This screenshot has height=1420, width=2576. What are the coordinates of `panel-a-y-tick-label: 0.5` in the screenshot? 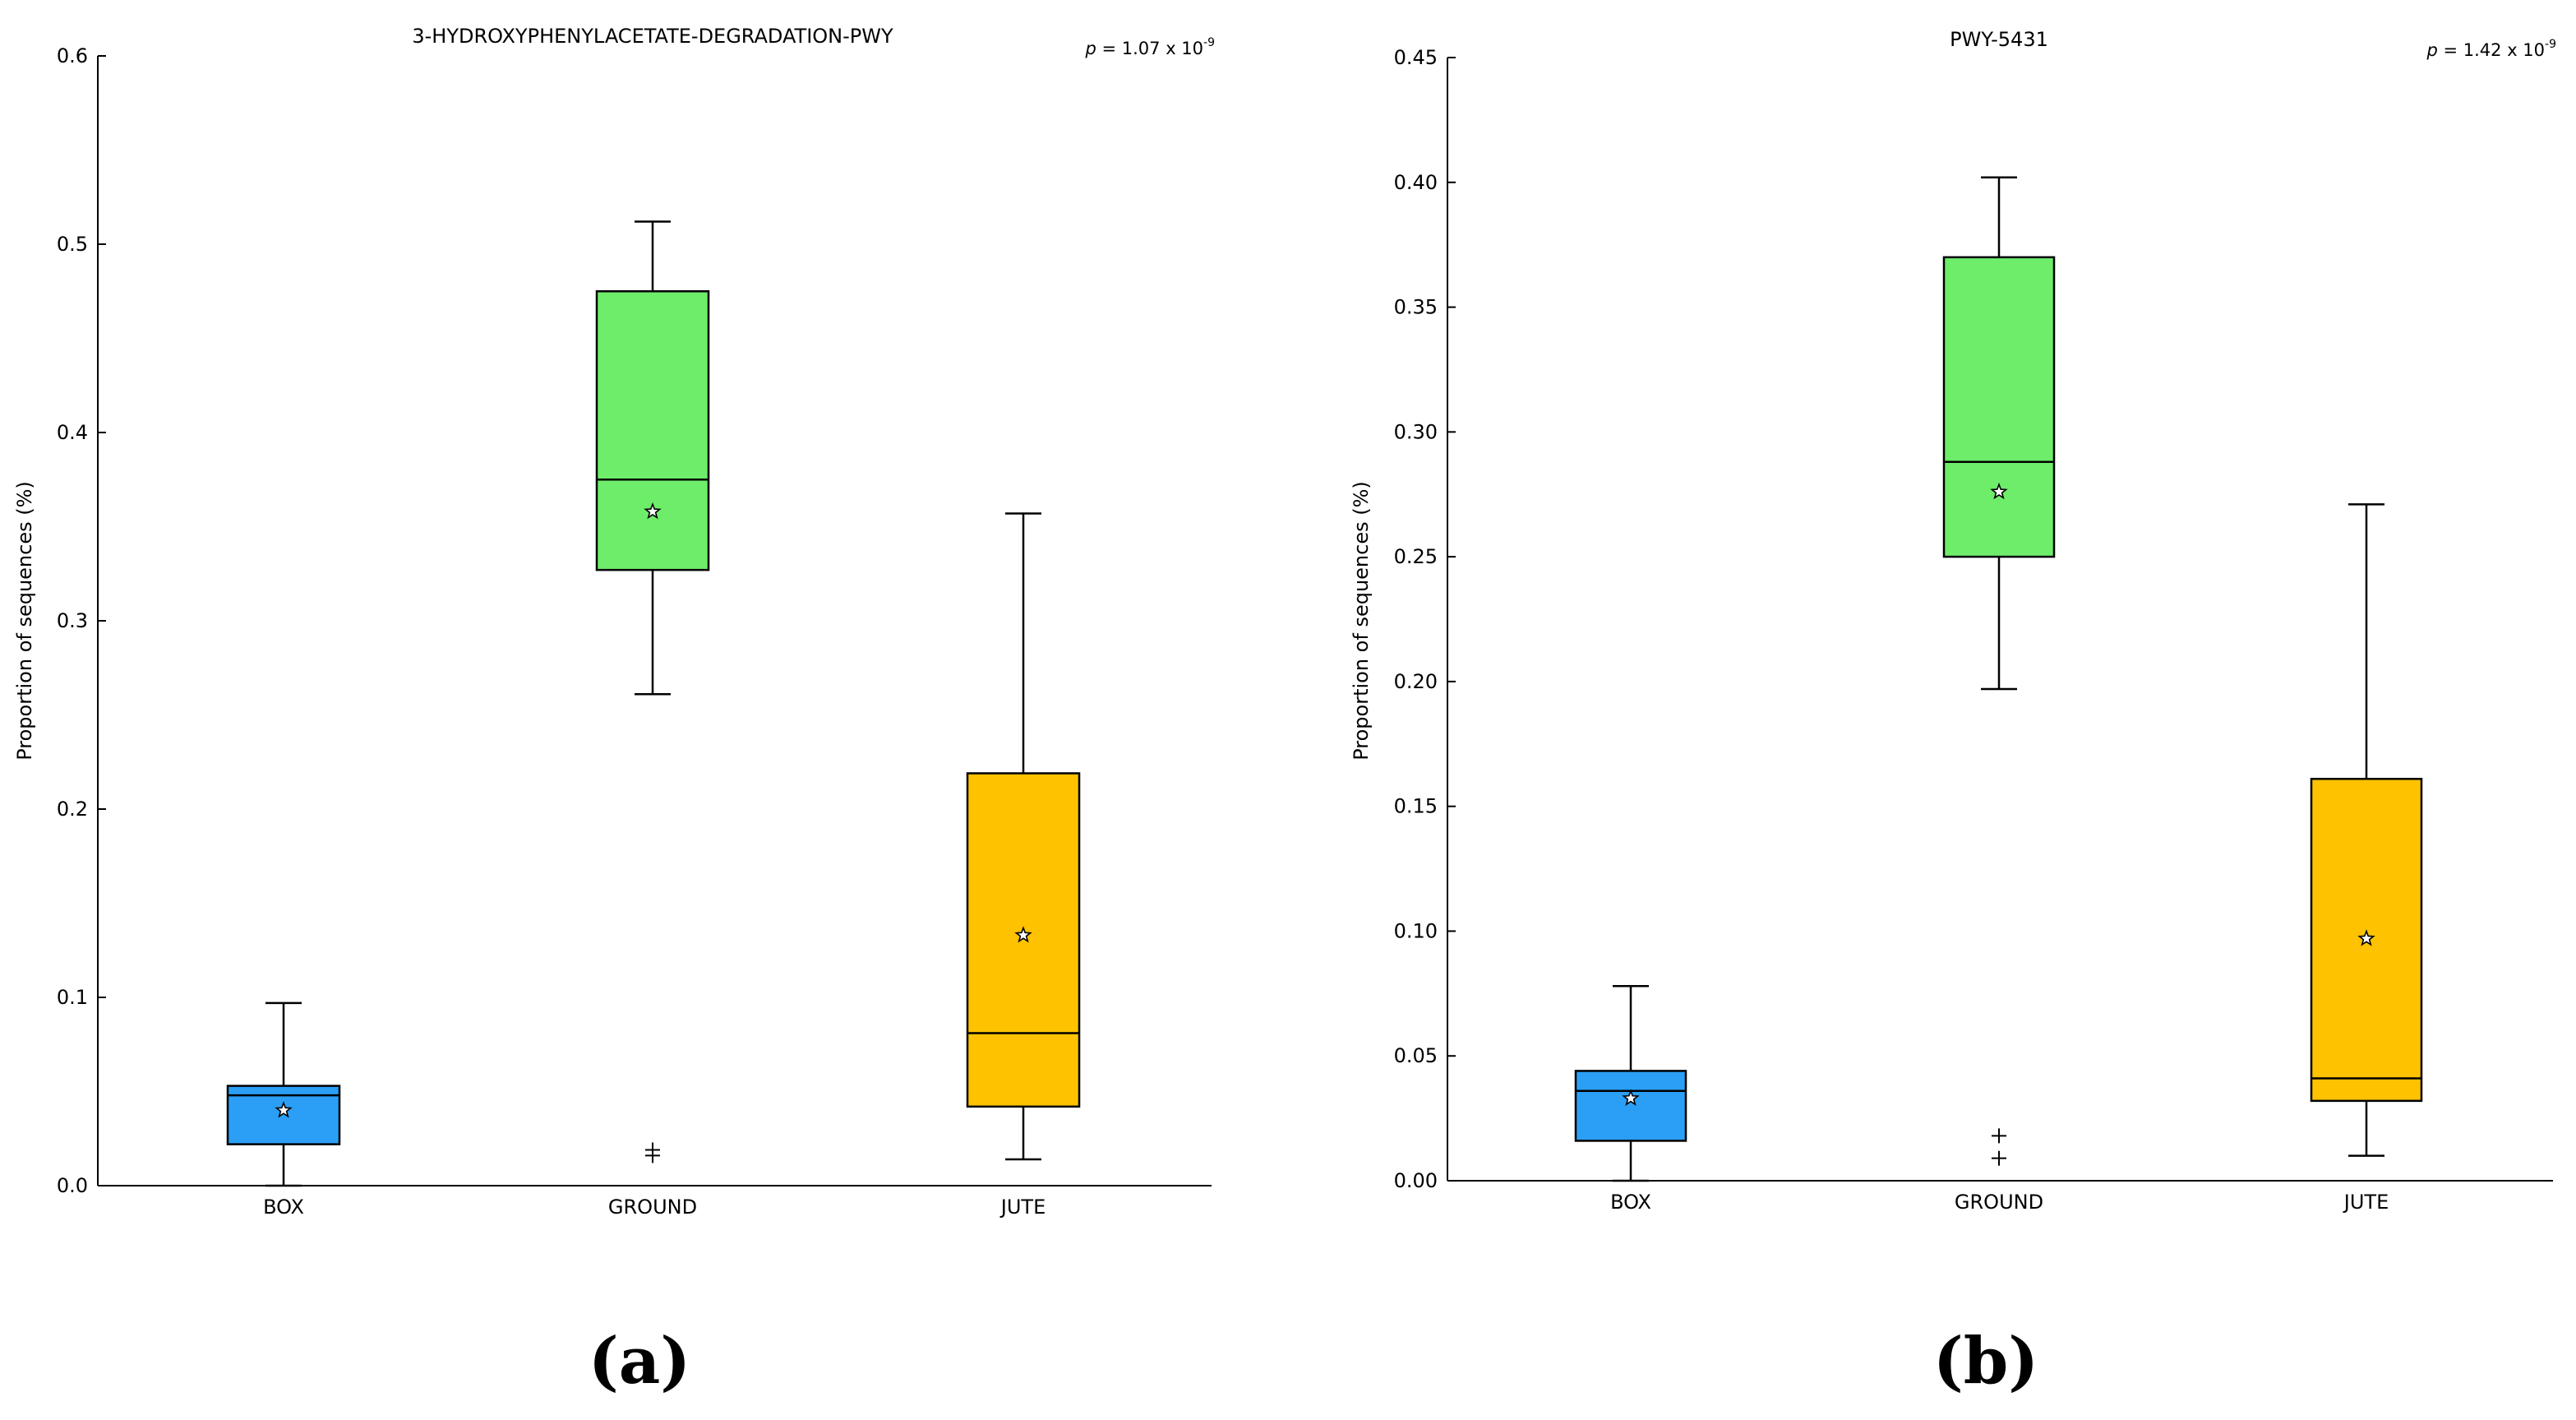 It's located at (72, 244).